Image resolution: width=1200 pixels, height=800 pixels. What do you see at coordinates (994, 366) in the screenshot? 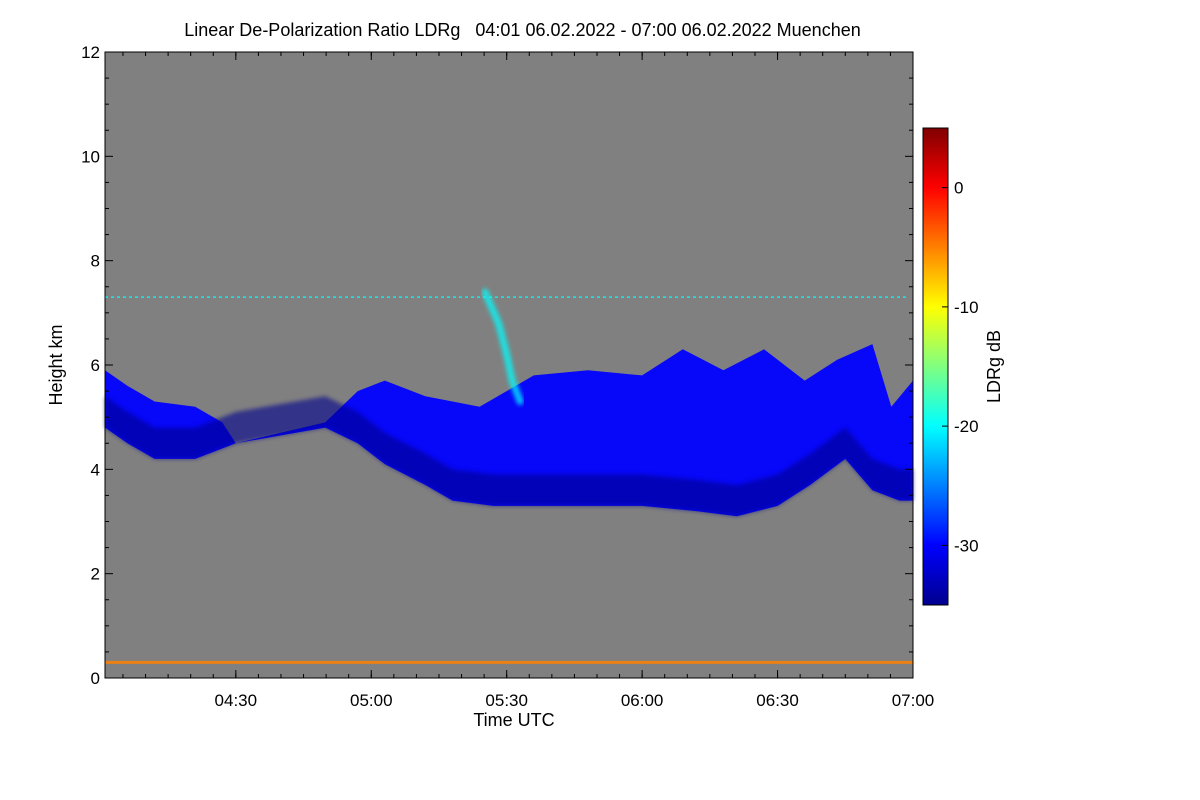
I see `colorbar-label: LDRg dB` at bounding box center [994, 366].